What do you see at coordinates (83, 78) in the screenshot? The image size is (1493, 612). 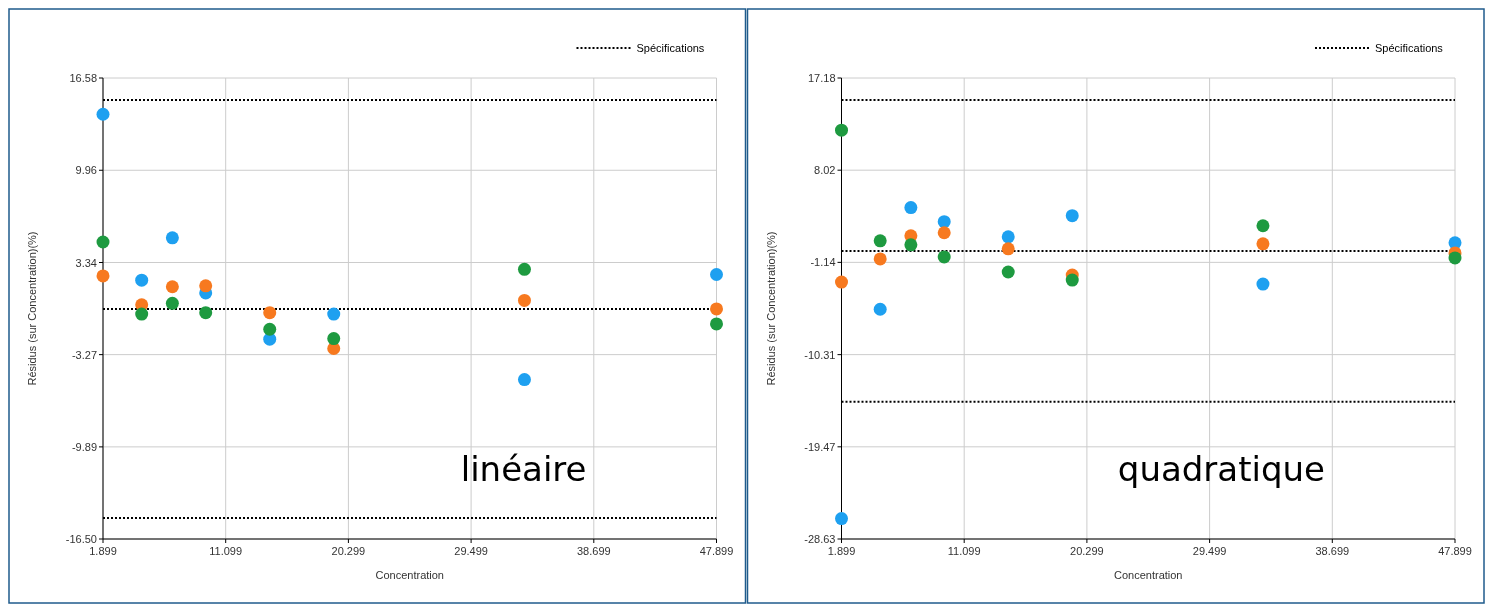 I see `y-tick-label: 16.58` at bounding box center [83, 78].